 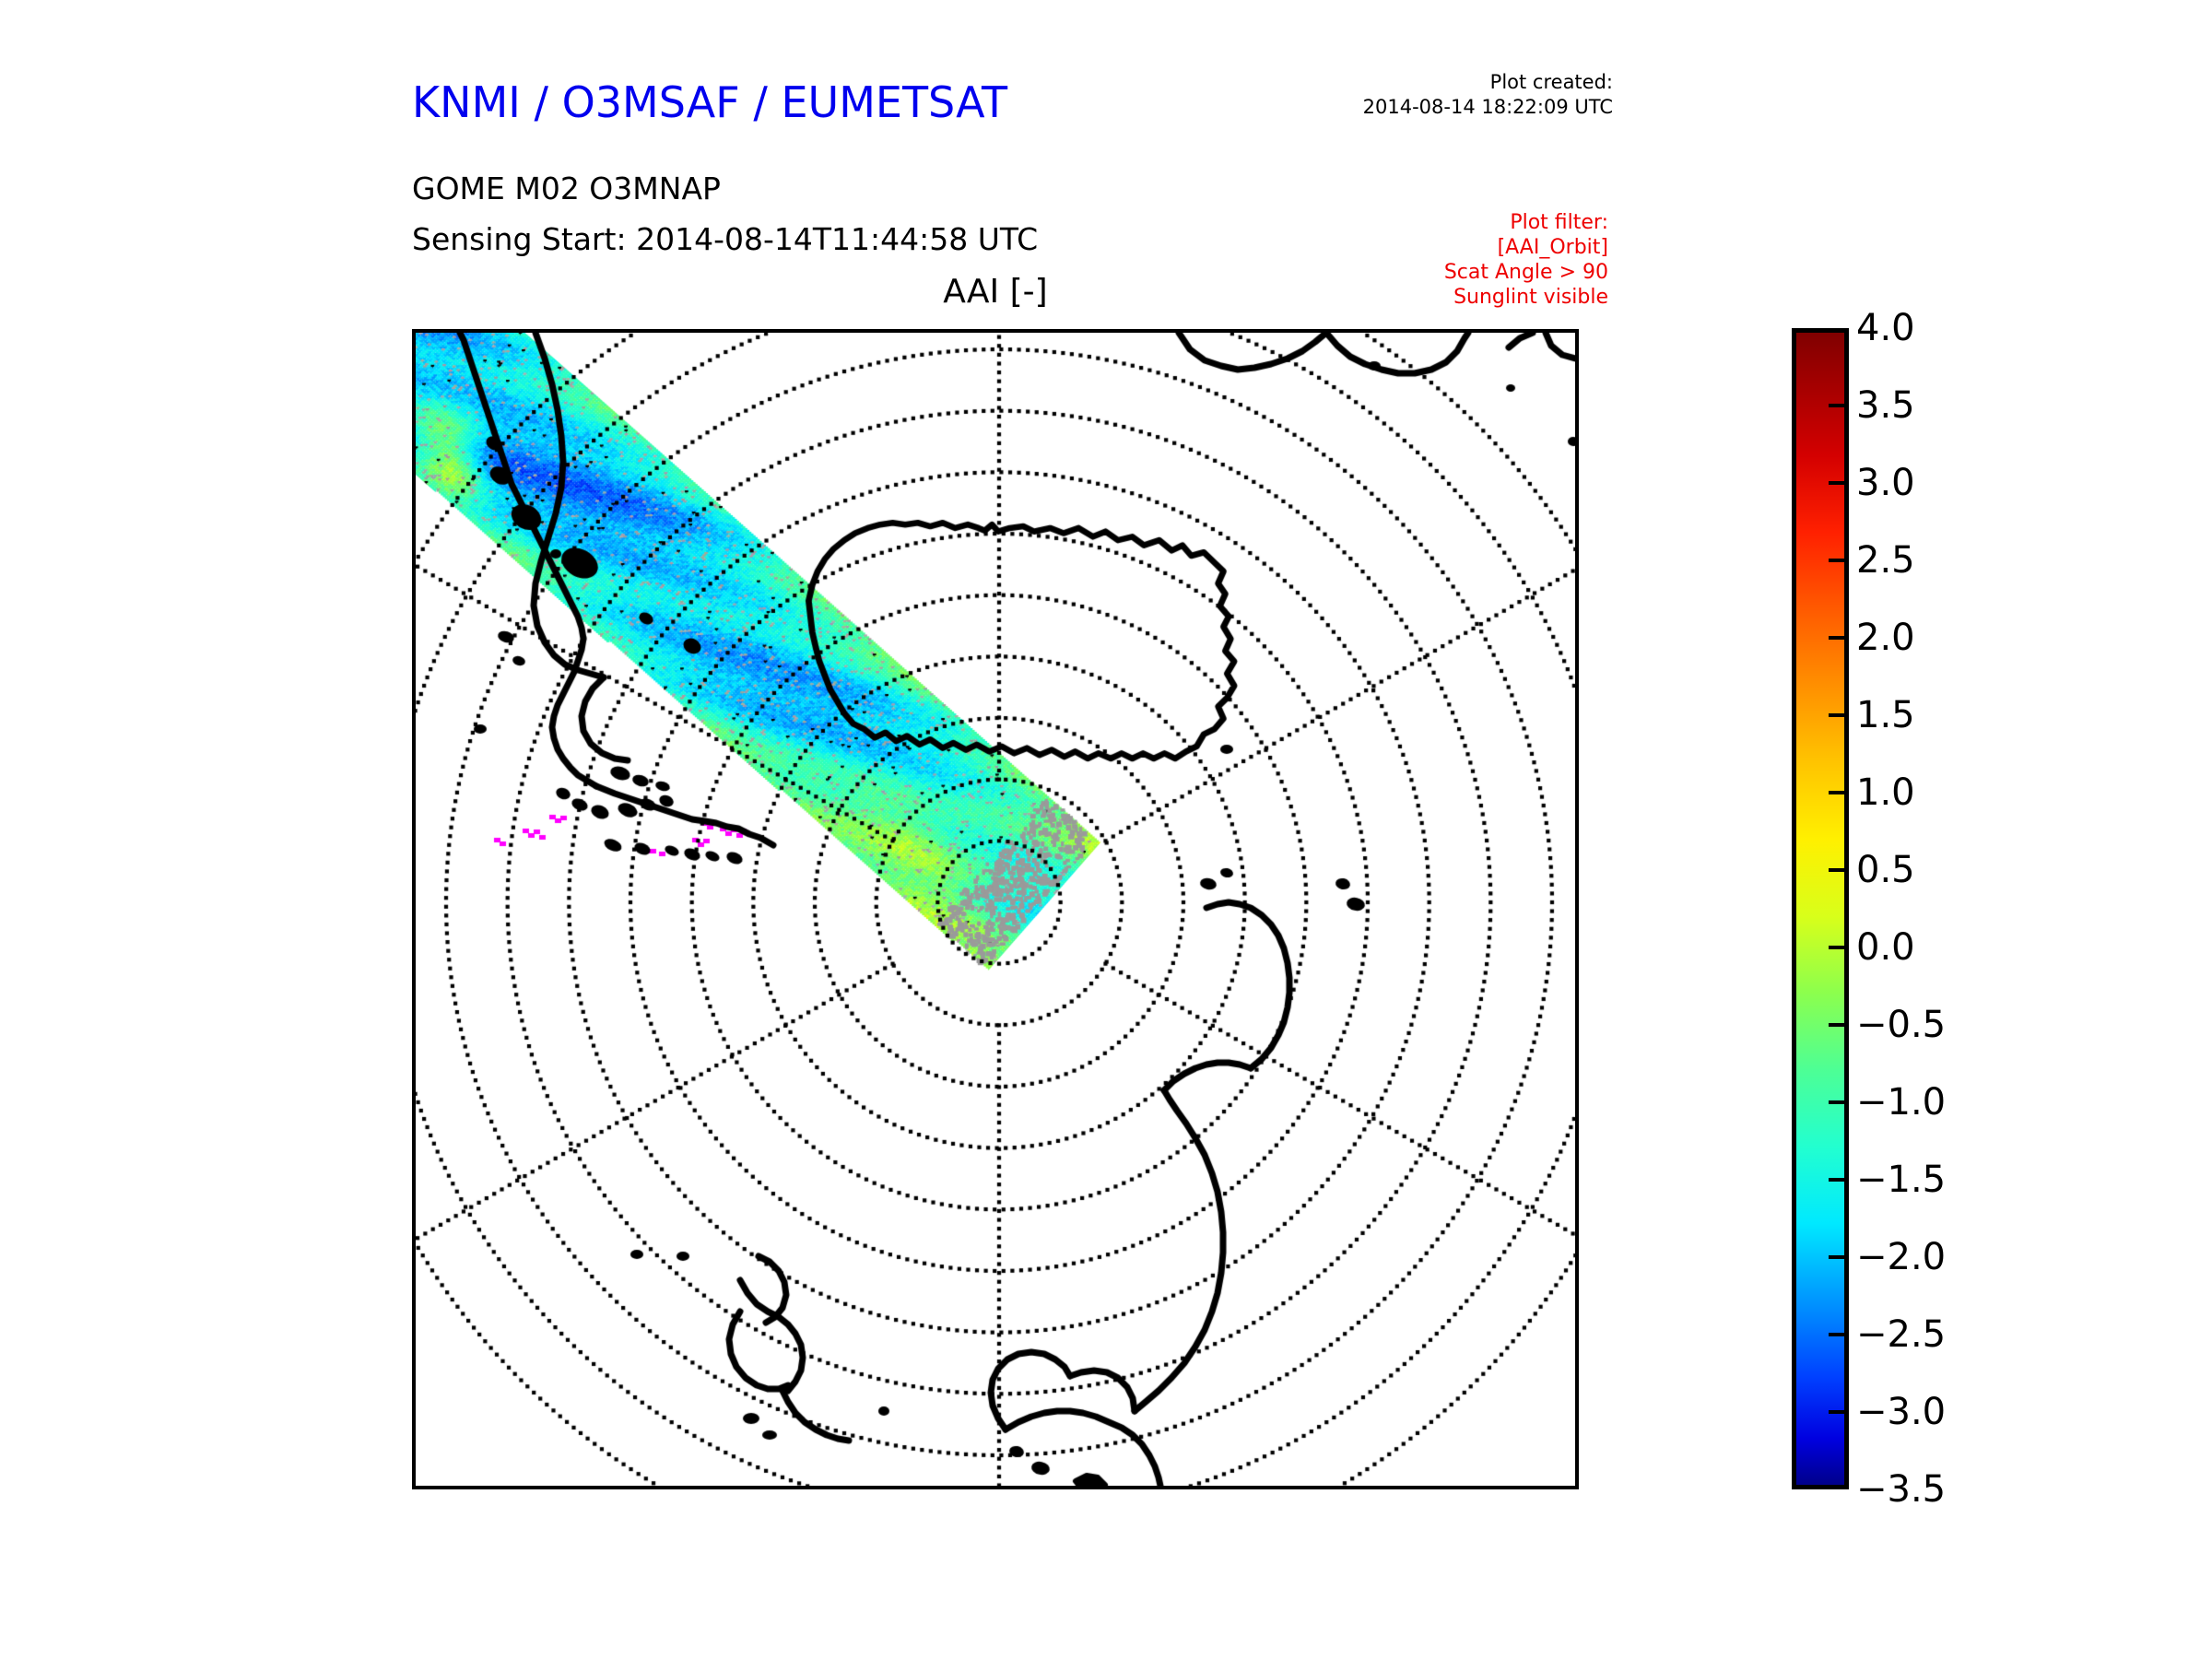 I want to click on colorbar-tick-label: 2.5, so click(x=1885, y=560).